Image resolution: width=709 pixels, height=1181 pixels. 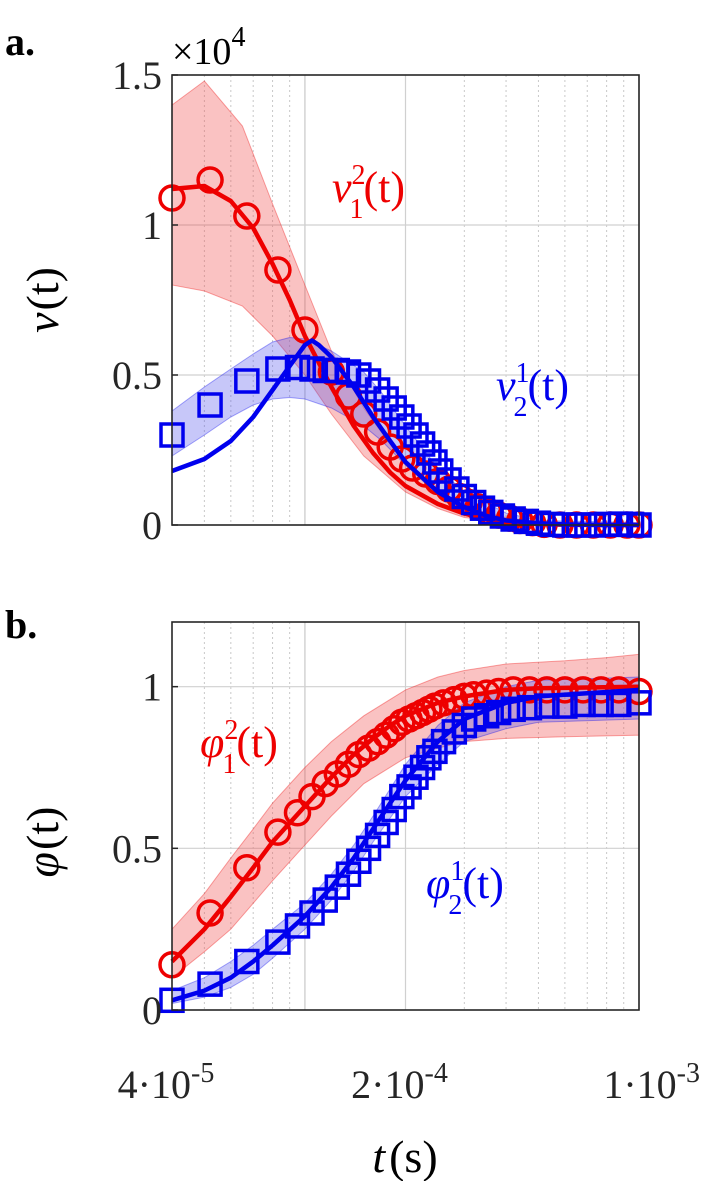 I want to click on legend-label-phi21: φ1 2(t), so click(x=465, y=888).